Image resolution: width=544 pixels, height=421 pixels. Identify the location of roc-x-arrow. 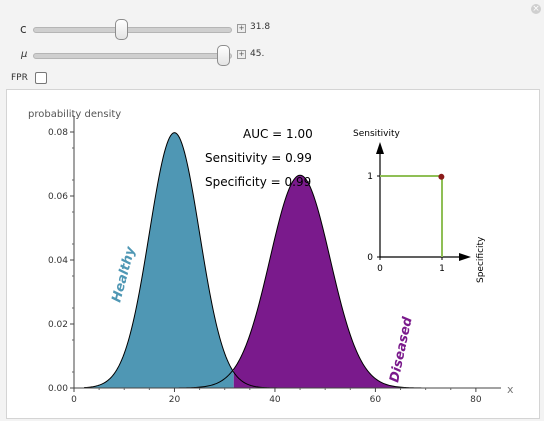
(465, 257).